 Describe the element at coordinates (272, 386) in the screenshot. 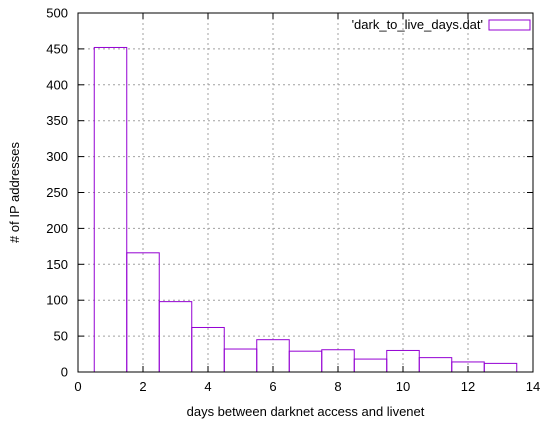

I see `x-tick-label: 6` at that location.